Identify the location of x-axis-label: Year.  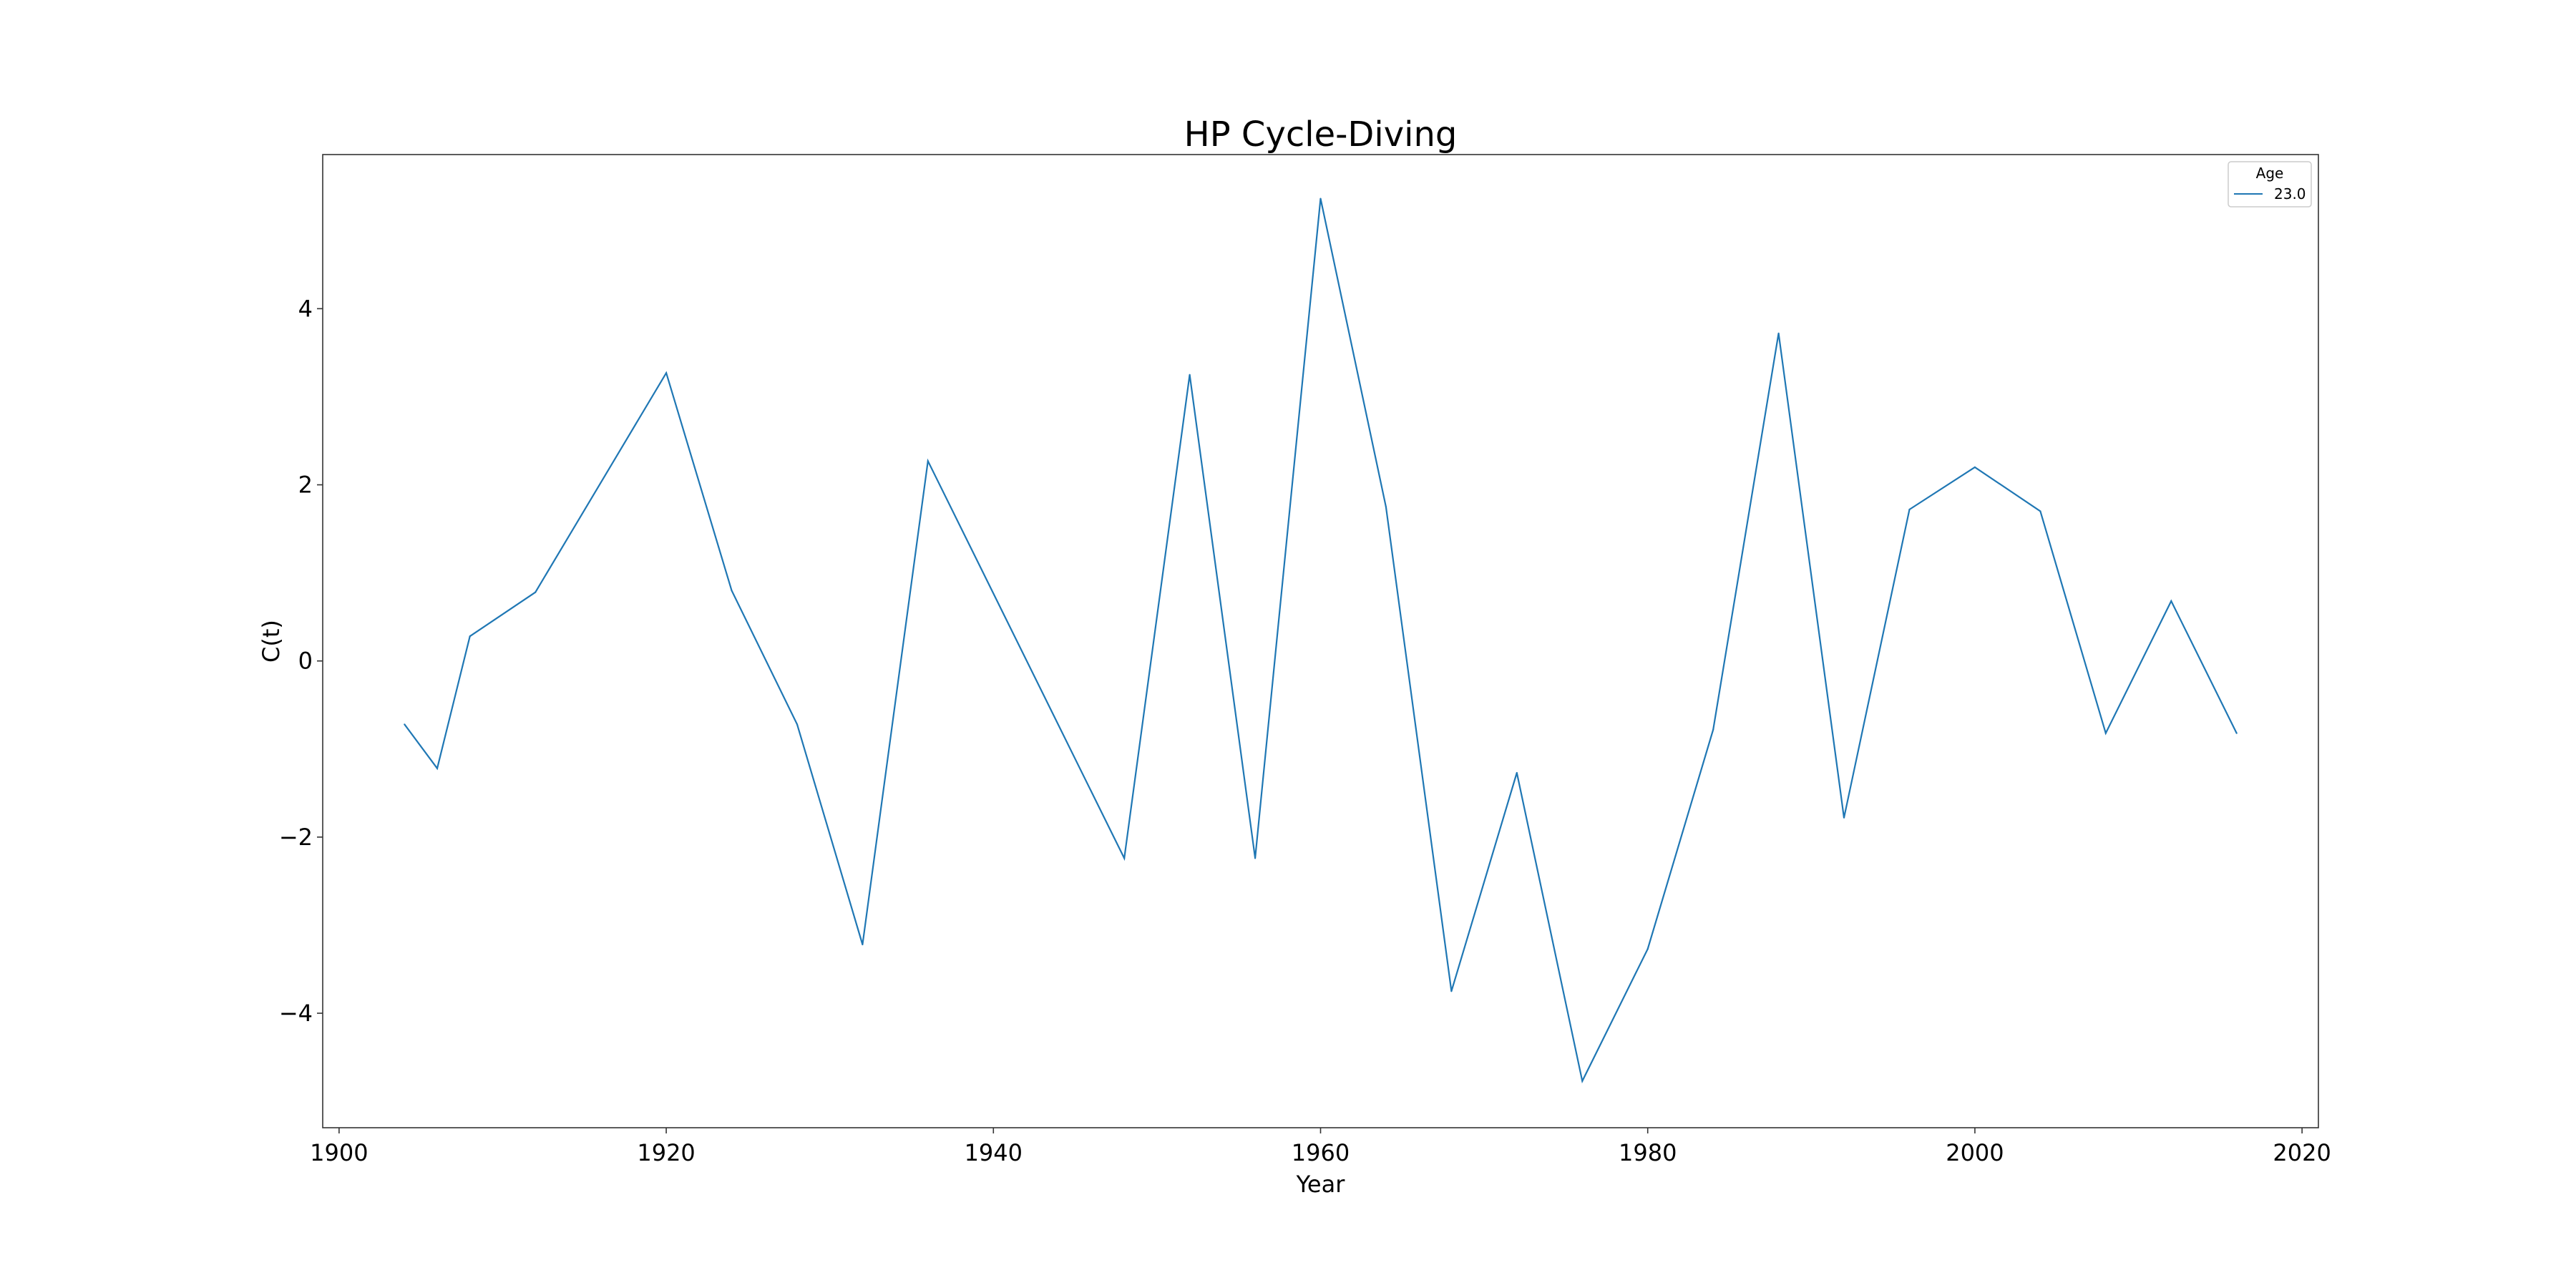
(1321, 1184).